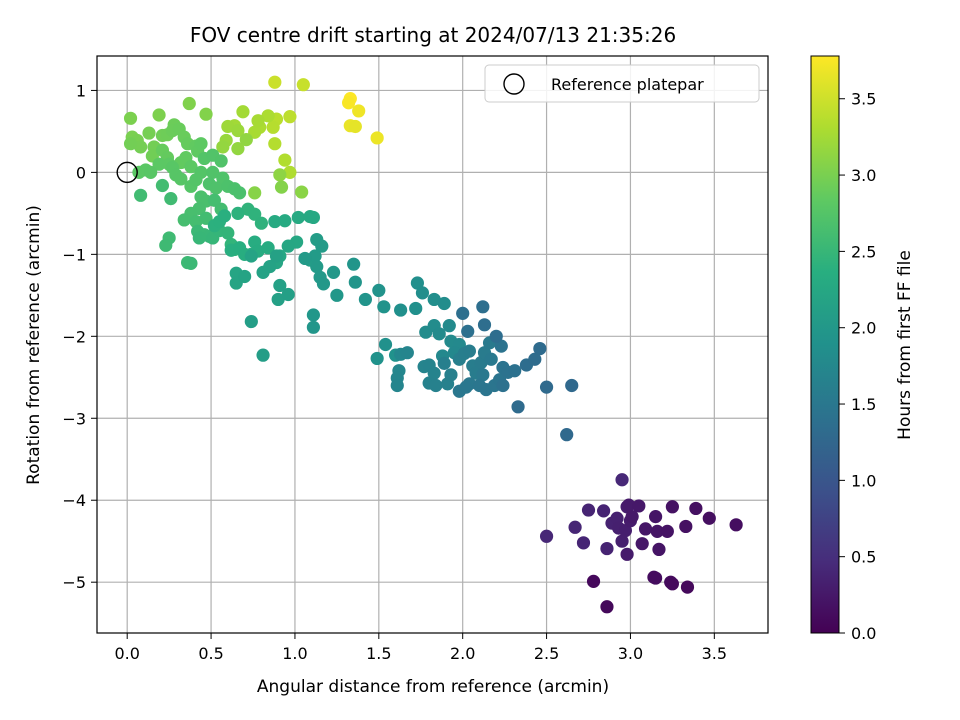 This screenshot has width=960, height=720. I want to click on colorbar-ticks: 0.0 0.5 1.0 1.5 2.0 2.5 3.0 3.5, so click(857, 366).